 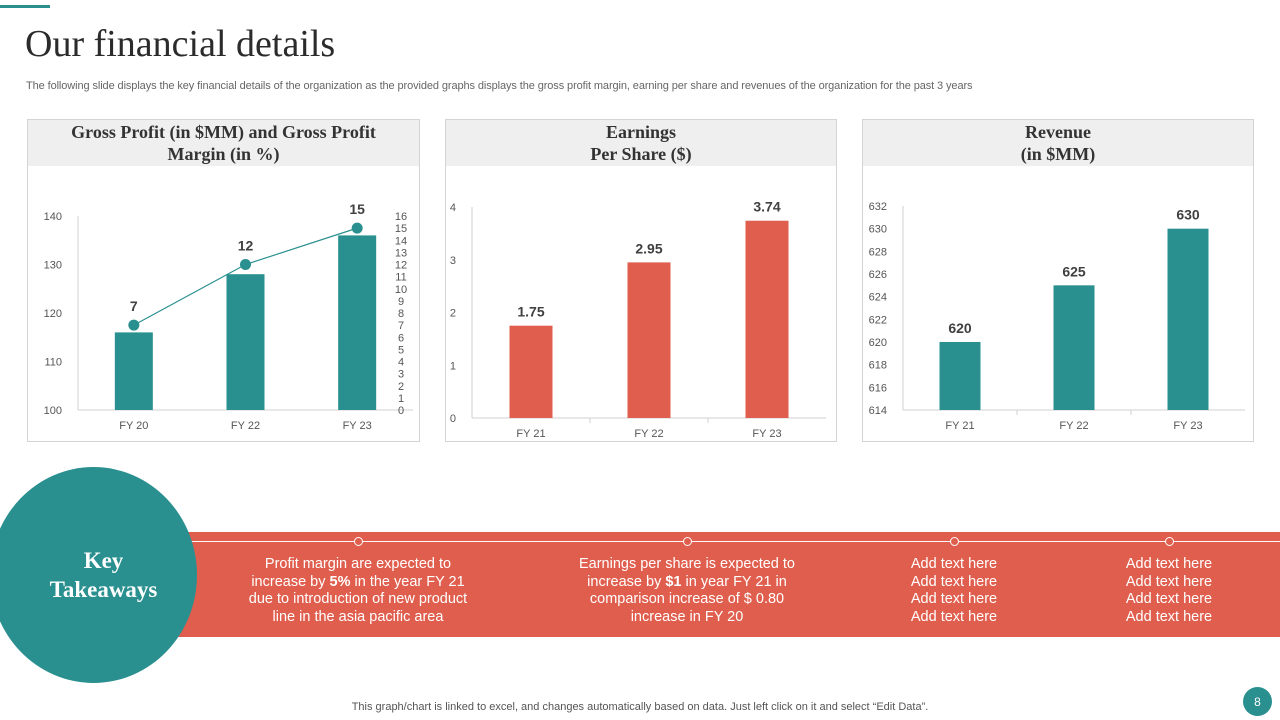 I want to click on y-tick-label: 100, so click(x=53, y=411).